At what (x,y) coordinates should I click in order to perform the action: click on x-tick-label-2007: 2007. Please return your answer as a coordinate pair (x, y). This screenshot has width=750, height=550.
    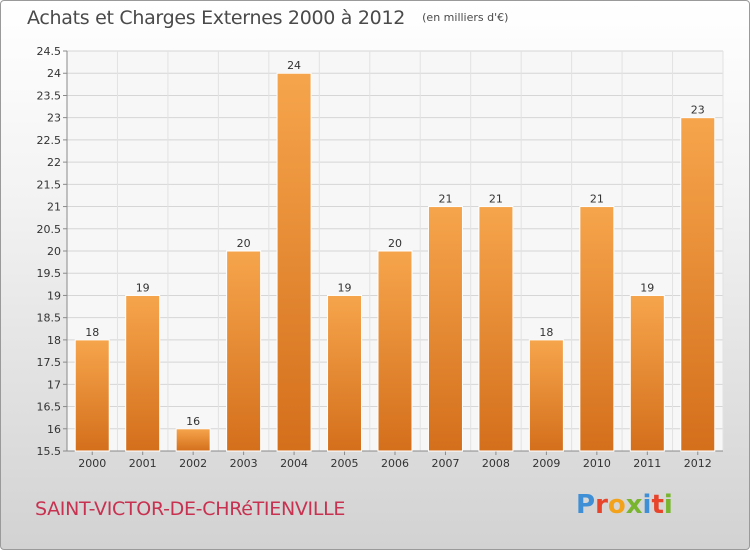
    Looking at the image, I should click on (445, 463).